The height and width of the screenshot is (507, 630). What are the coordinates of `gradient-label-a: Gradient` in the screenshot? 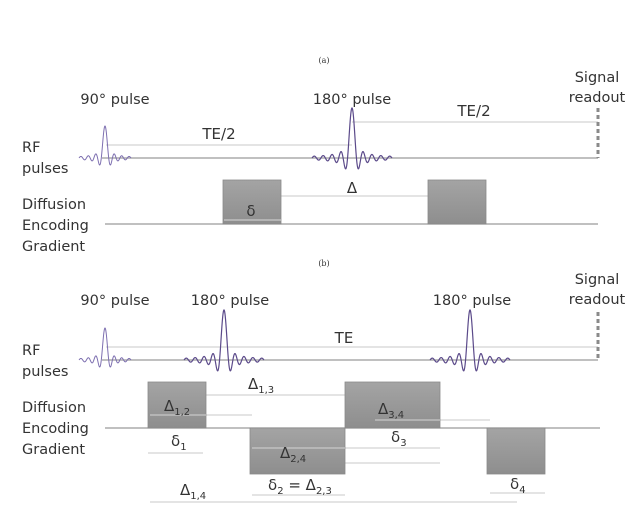 It's located at (53, 247).